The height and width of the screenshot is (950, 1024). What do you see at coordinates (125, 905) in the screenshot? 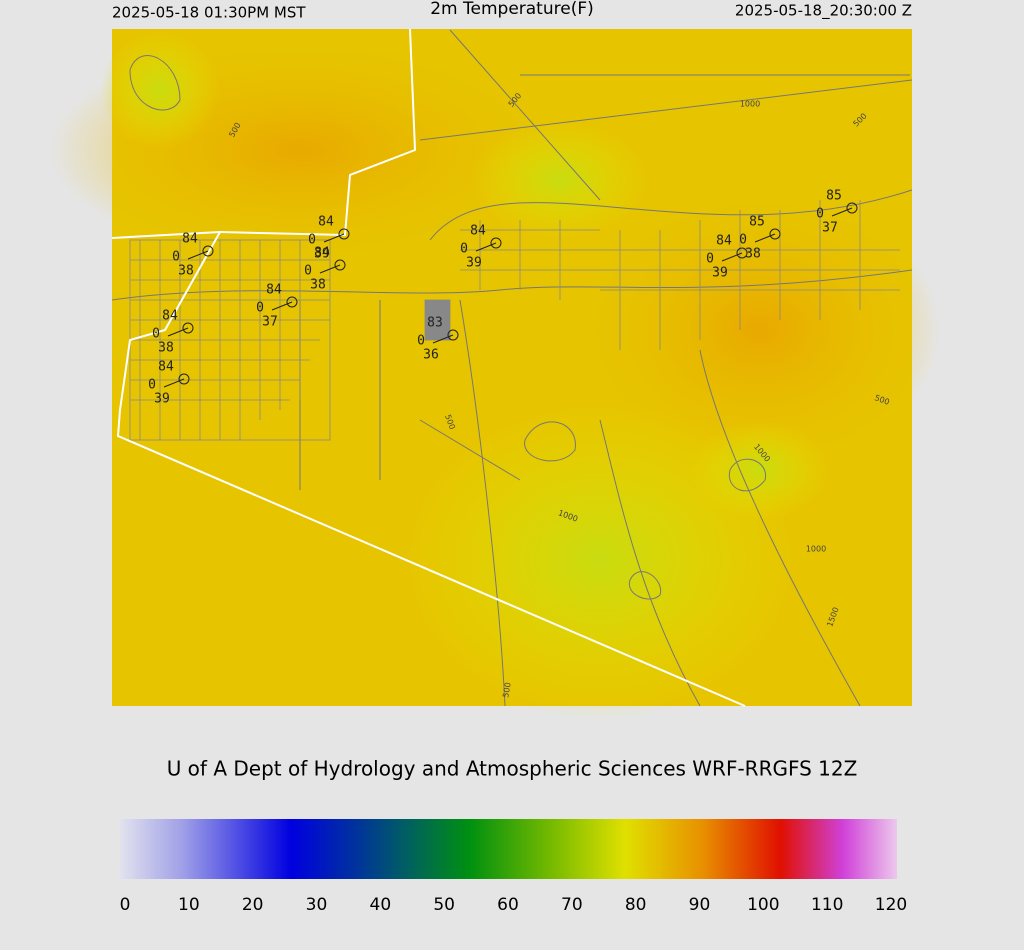
I see `colorbar-tick-label: 0` at bounding box center [125, 905].